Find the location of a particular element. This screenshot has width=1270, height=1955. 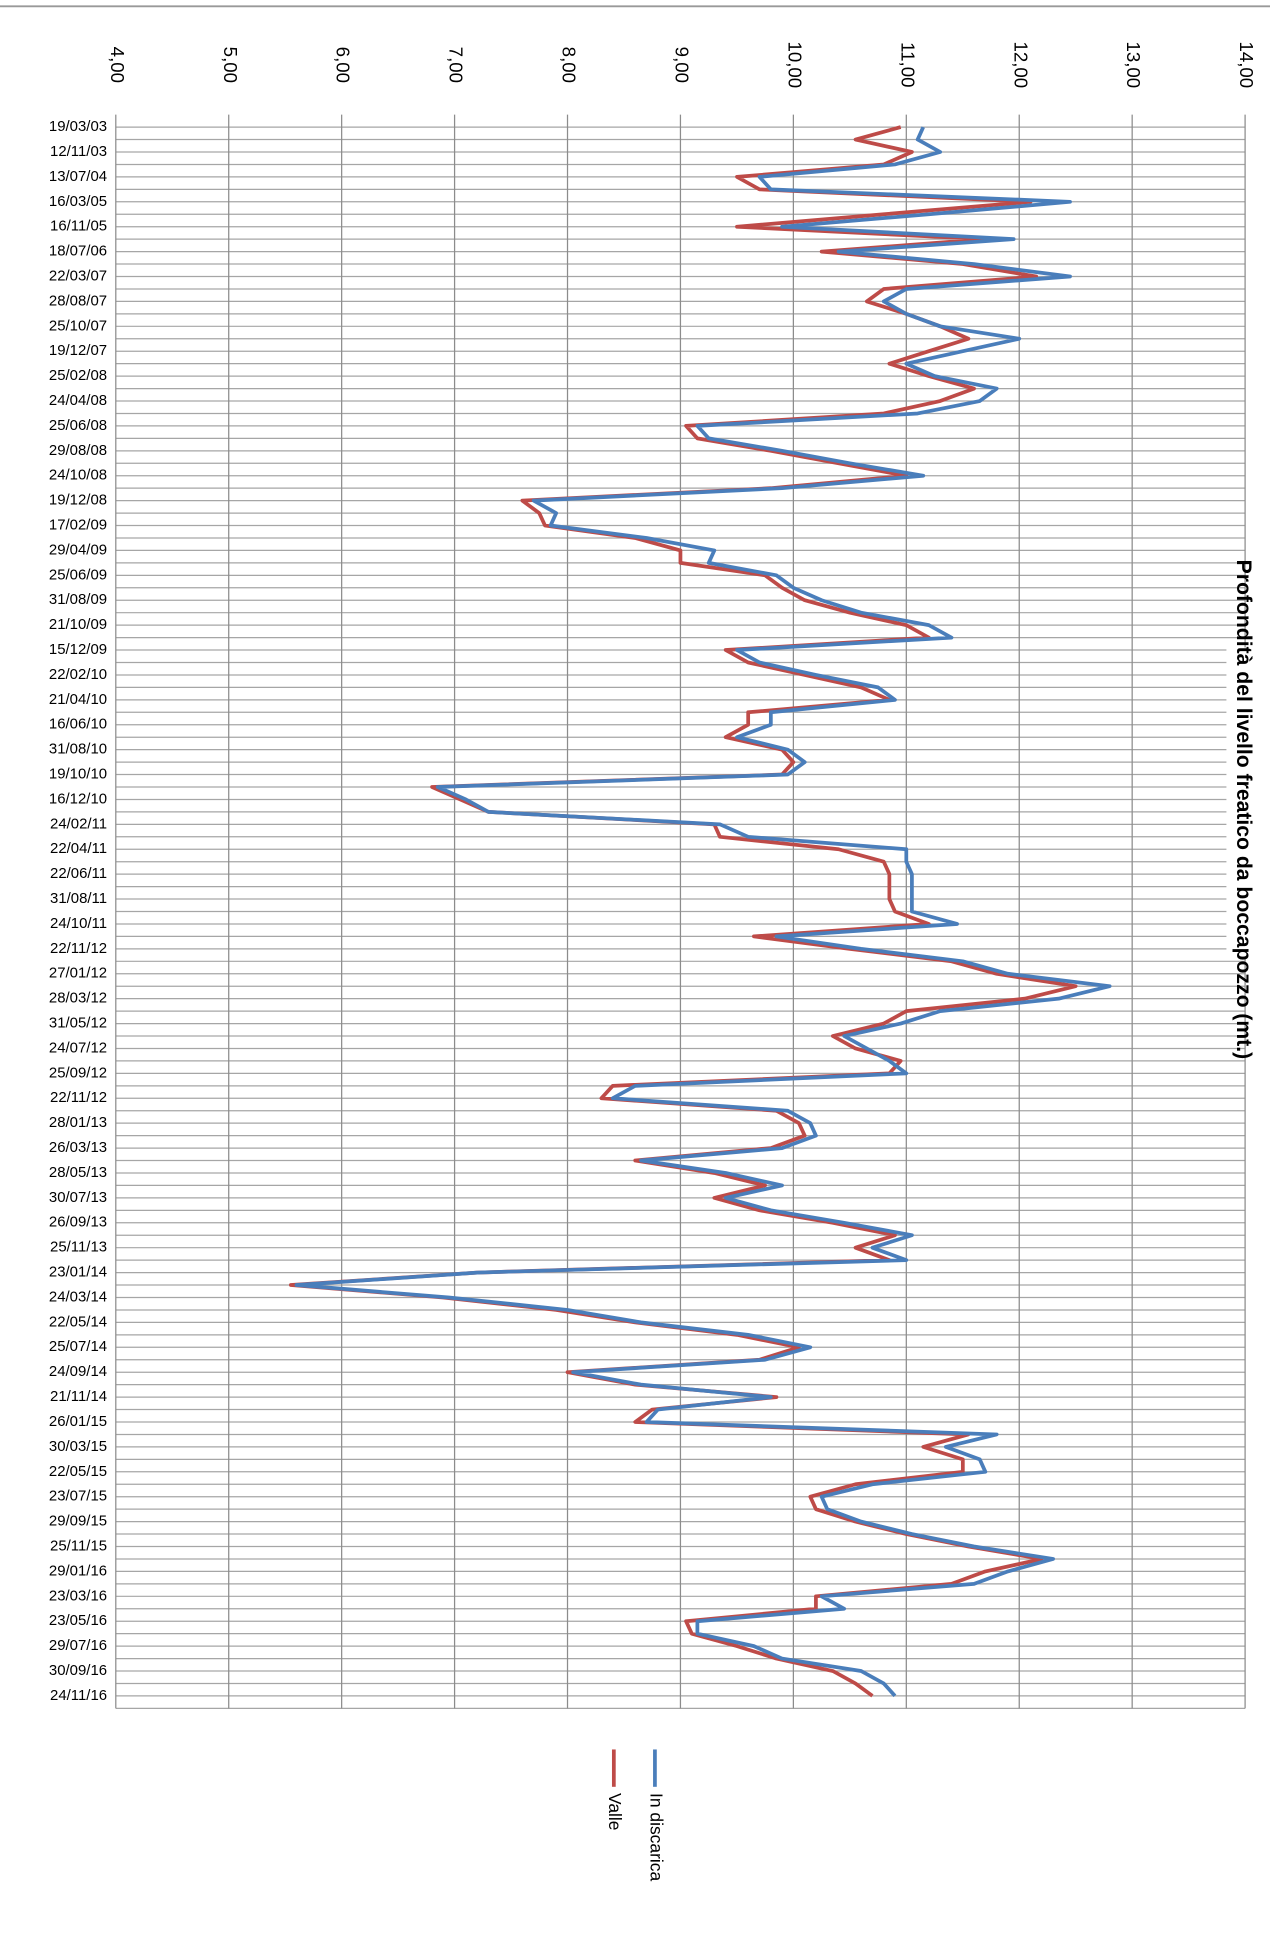

value-tick-label: 11,00 is located at coordinates (907, 64).